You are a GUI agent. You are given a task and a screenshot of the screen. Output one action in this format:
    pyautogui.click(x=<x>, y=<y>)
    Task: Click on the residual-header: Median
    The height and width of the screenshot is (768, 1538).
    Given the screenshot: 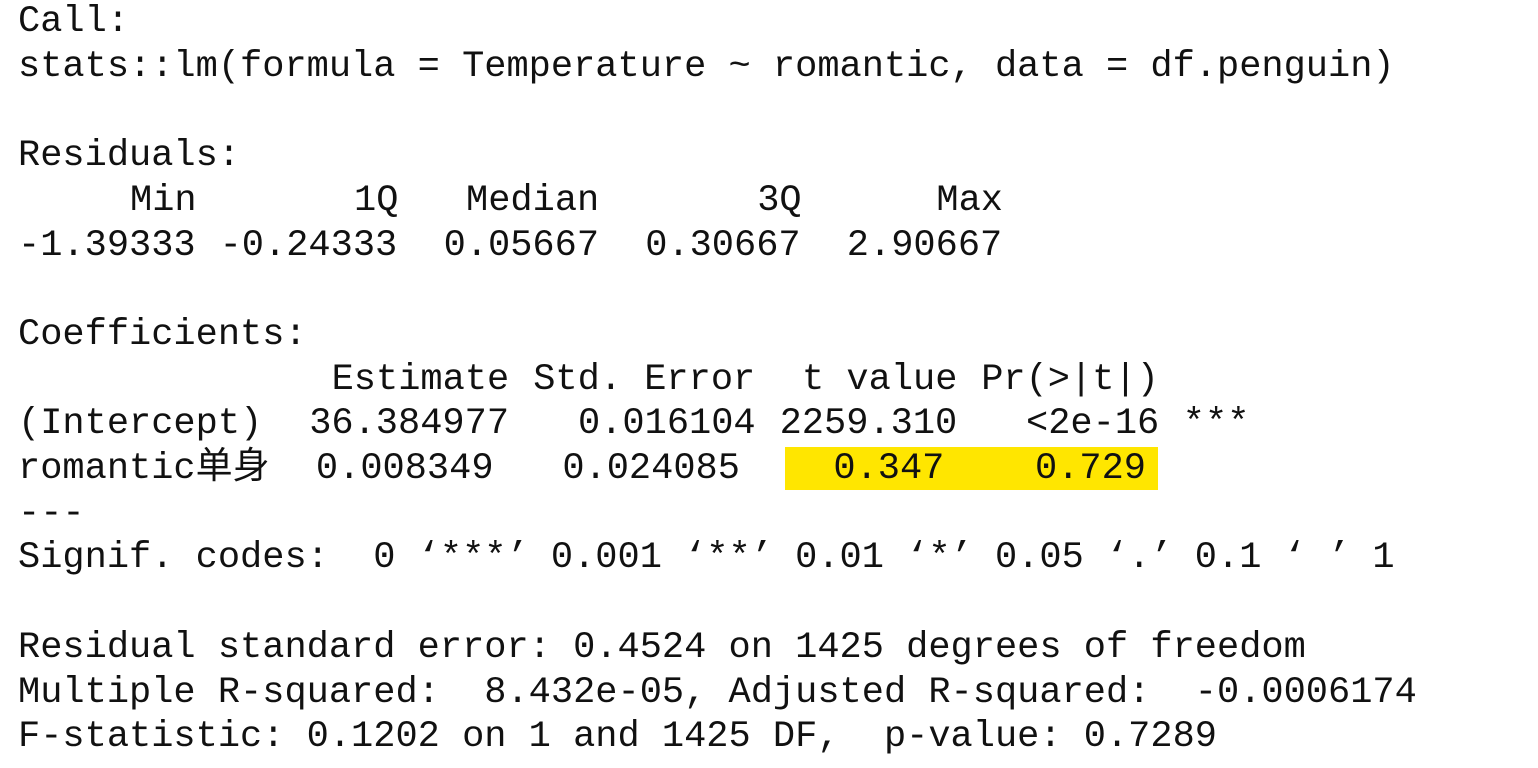 What is the action you would take?
    pyautogui.click(x=533, y=200)
    